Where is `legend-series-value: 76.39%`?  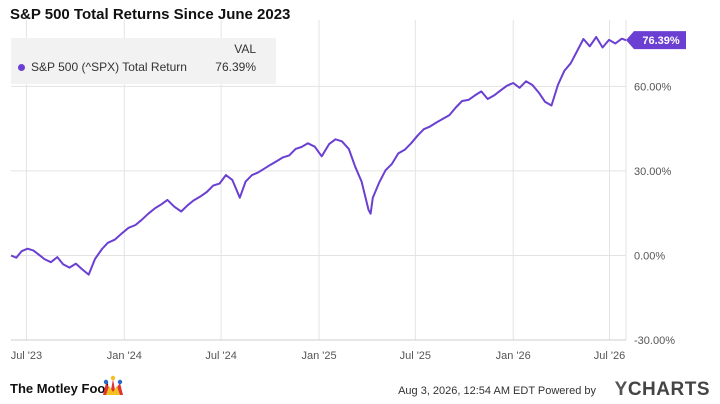
legend-series-value: 76.39% is located at coordinates (235, 67).